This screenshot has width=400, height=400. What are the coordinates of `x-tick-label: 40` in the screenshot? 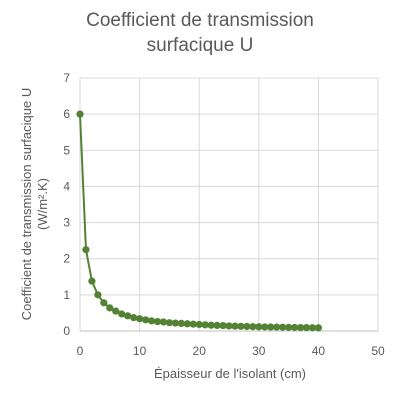 It's located at (319, 351).